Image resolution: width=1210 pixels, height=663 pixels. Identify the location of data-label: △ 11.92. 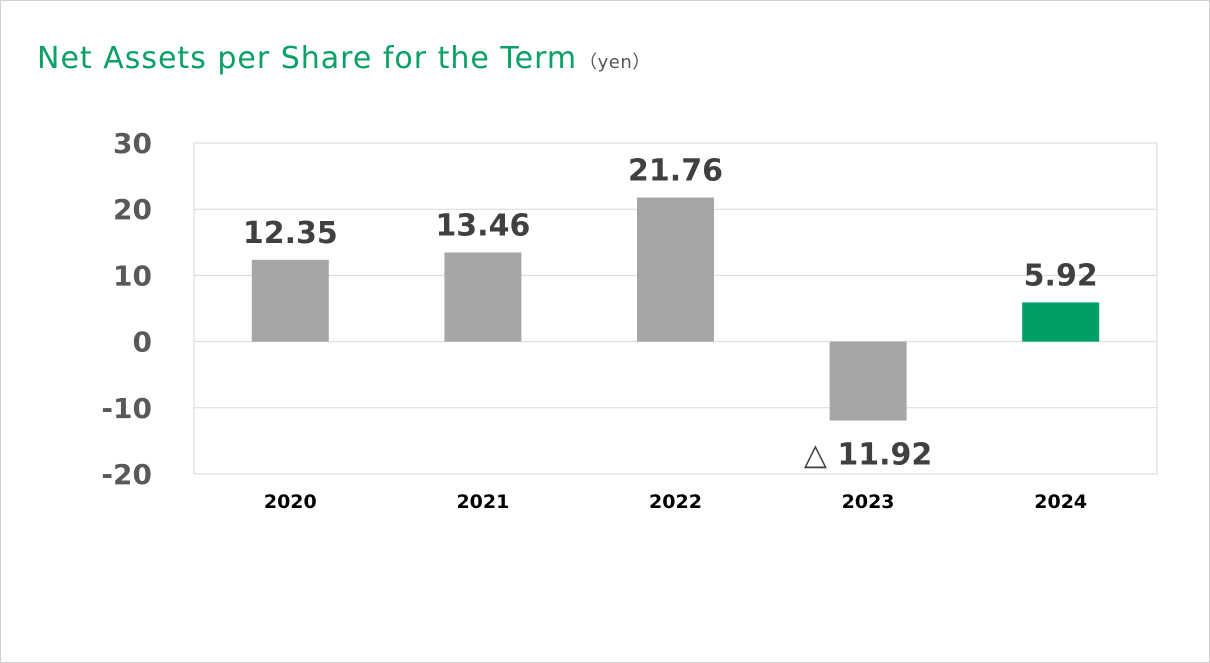
(868, 455).